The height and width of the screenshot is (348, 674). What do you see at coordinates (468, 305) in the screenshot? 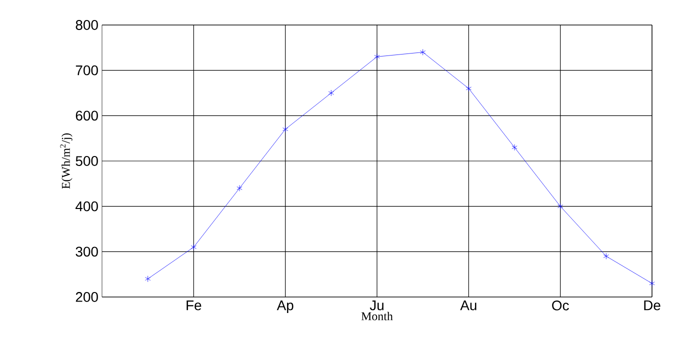
I see `x-tick-label: Au` at bounding box center [468, 305].